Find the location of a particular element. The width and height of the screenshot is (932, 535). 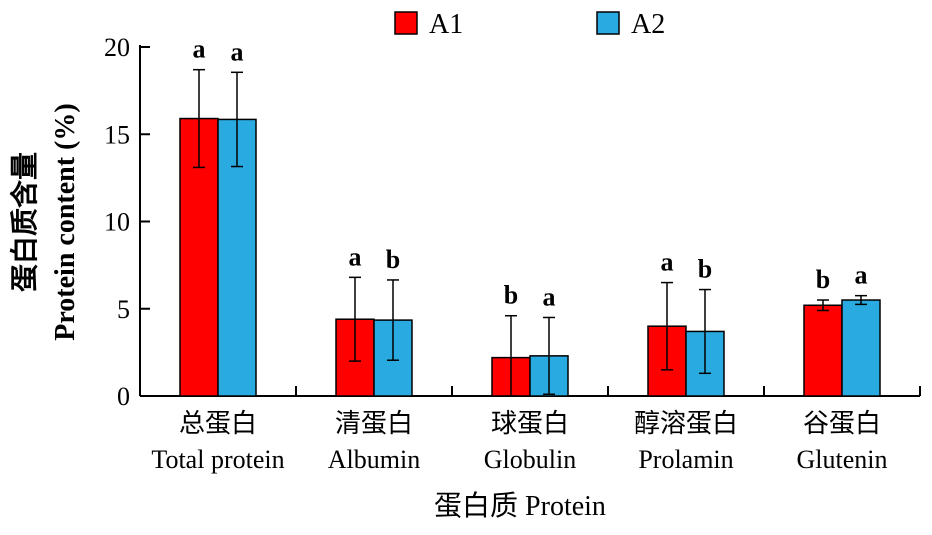

x-category-label-zh: 谷蛋白 is located at coordinates (842, 423).